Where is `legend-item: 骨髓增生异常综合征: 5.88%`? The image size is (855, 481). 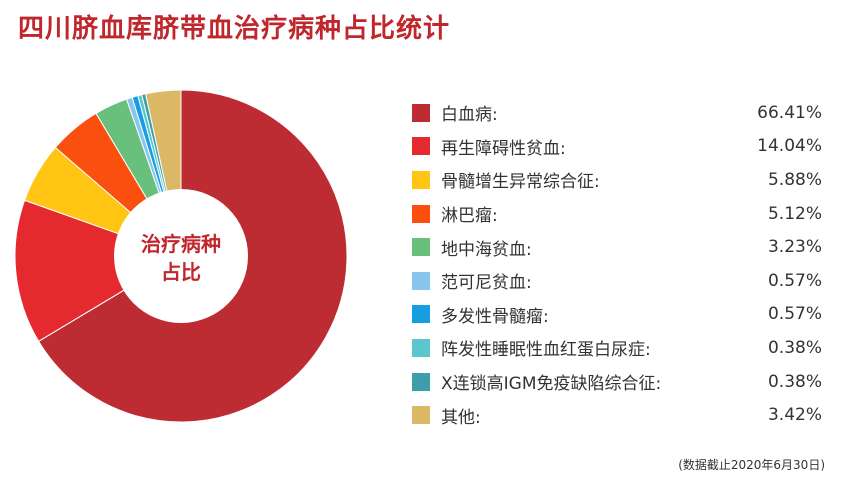
legend-item: 骨髓增生异常综合征: 5.88% is located at coordinates (622, 180).